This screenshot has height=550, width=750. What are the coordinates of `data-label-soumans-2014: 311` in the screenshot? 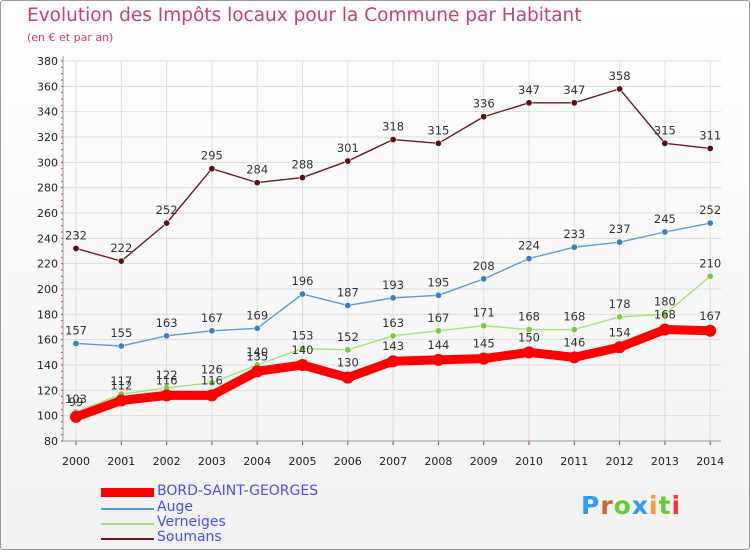 It's located at (710, 135).